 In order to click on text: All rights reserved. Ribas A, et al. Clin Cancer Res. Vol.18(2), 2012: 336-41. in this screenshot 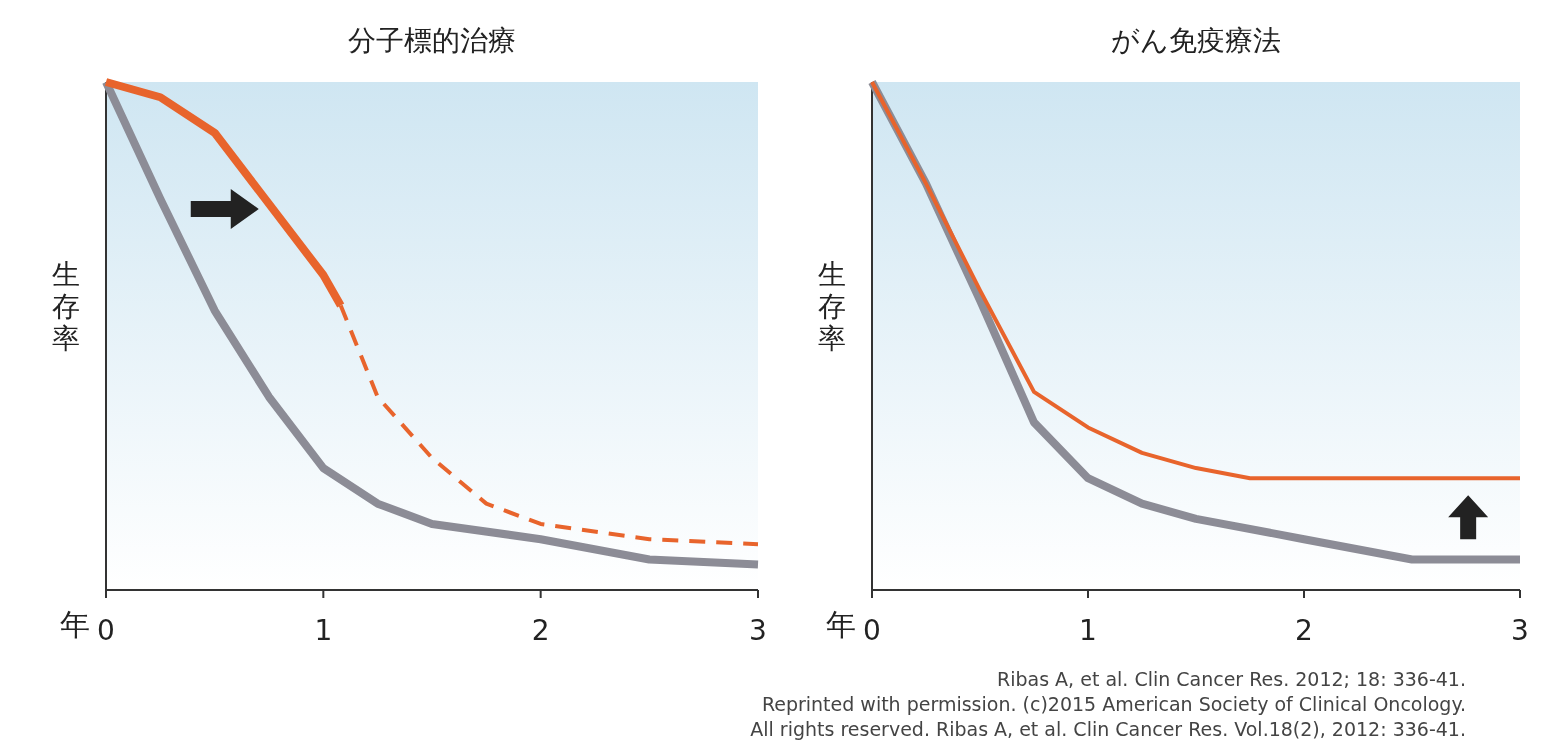, I will do `click(1108, 729)`.